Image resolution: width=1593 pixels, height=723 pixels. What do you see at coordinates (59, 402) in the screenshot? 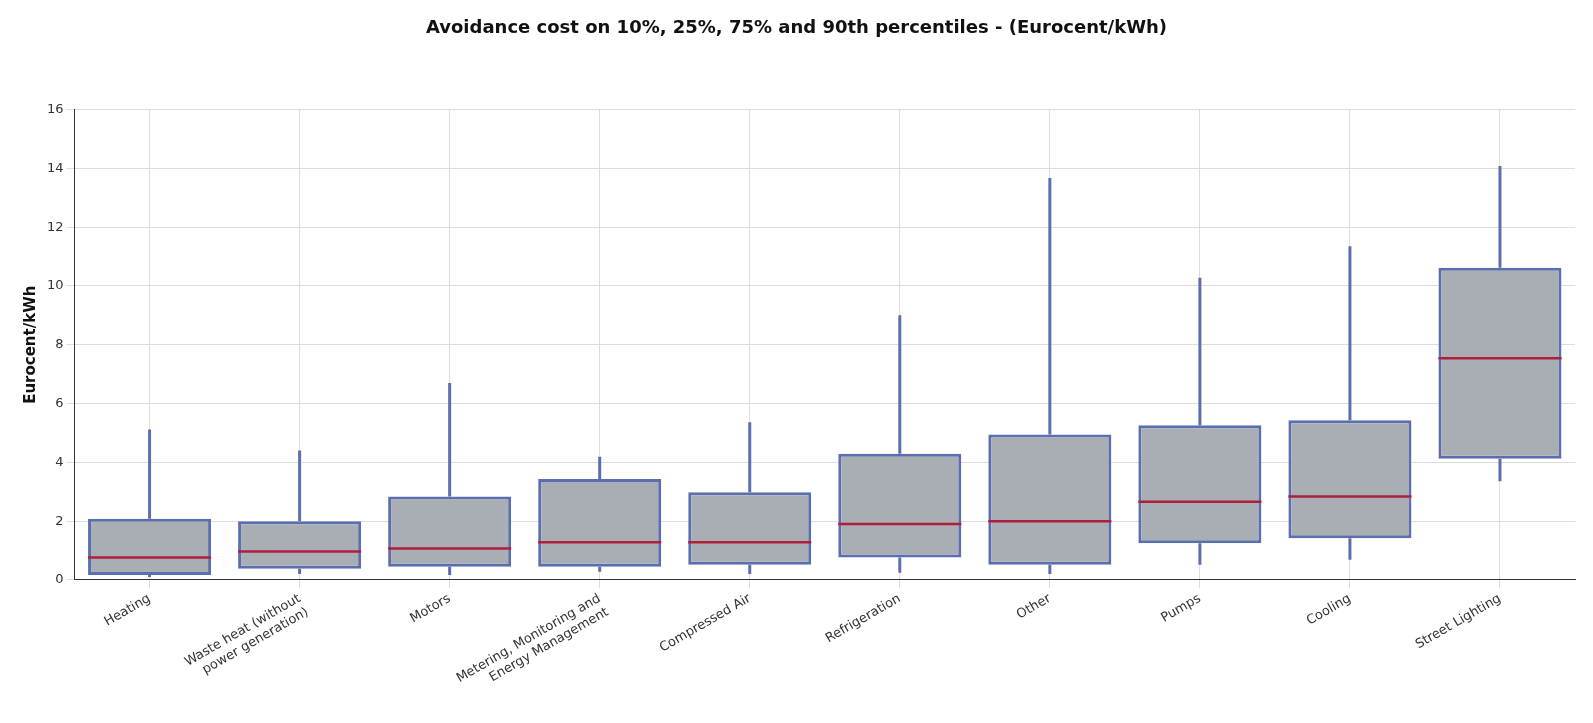
I see `y-tick-label: 6` at bounding box center [59, 402].